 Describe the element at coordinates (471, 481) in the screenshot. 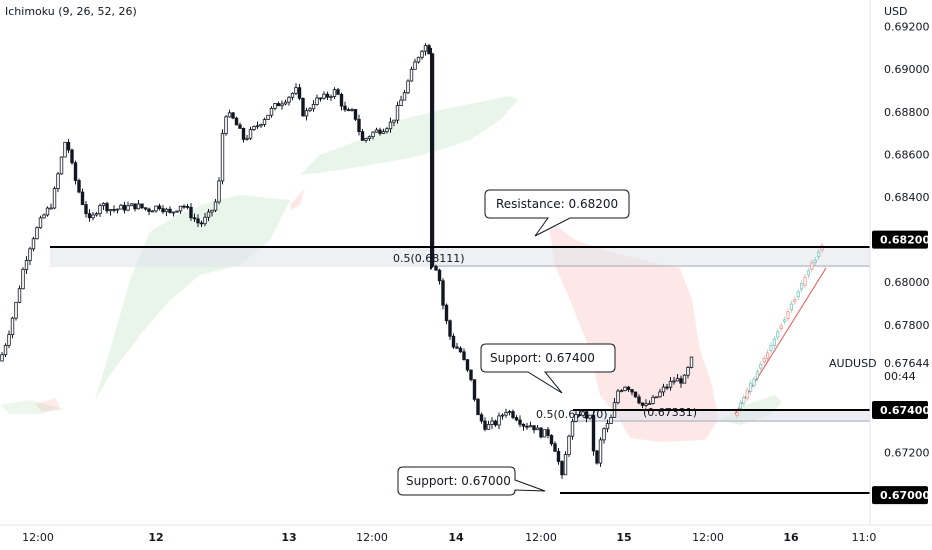

I see `support-callout-6700: Support: 0.67000` at that location.